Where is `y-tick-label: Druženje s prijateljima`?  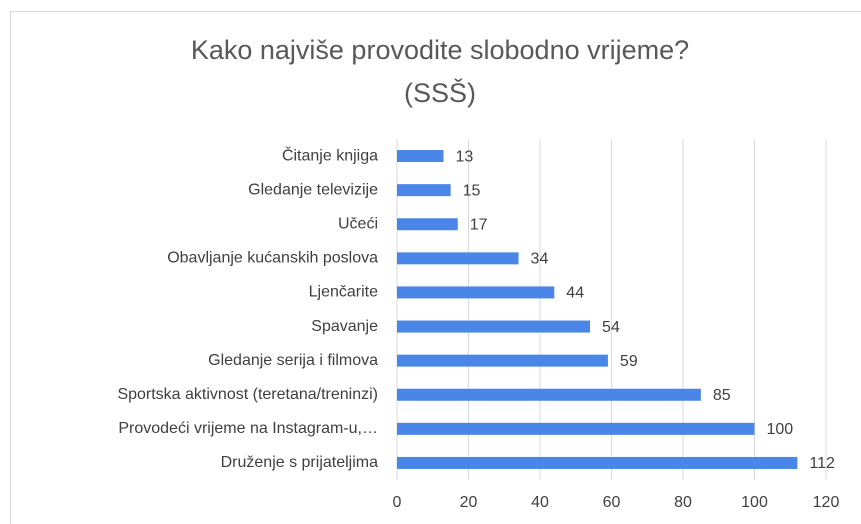
y-tick-label: Druženje s prijateljima is located at coordinates (299, 462).